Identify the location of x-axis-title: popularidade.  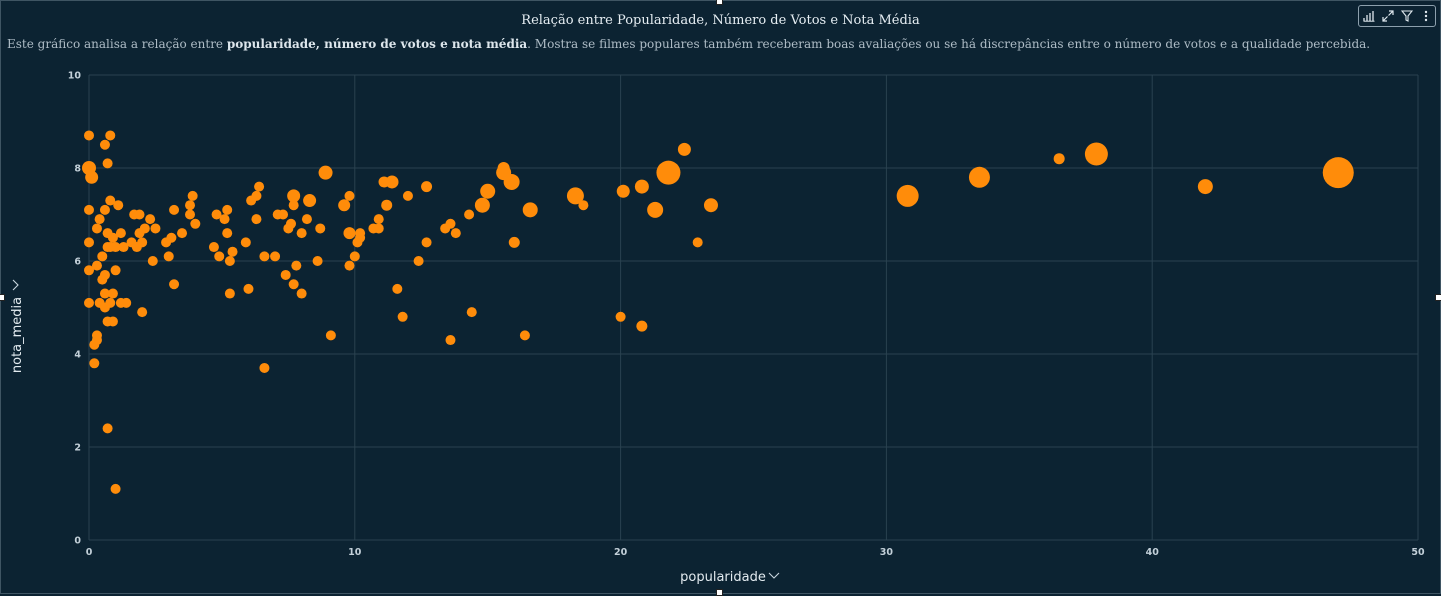
(723, 577).